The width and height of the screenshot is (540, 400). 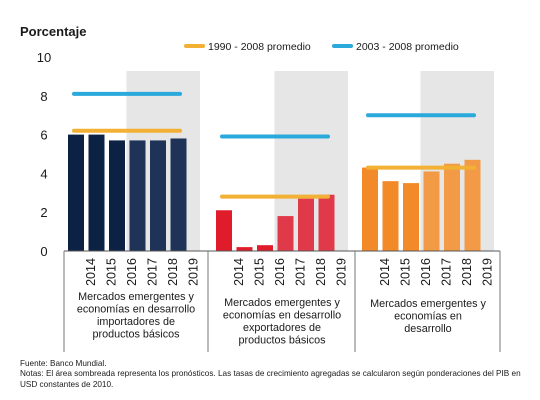 What do you see at coordinates (244, 249) in the screenshot?
I see `bar-2-2015` at bounding box center [244, 249].